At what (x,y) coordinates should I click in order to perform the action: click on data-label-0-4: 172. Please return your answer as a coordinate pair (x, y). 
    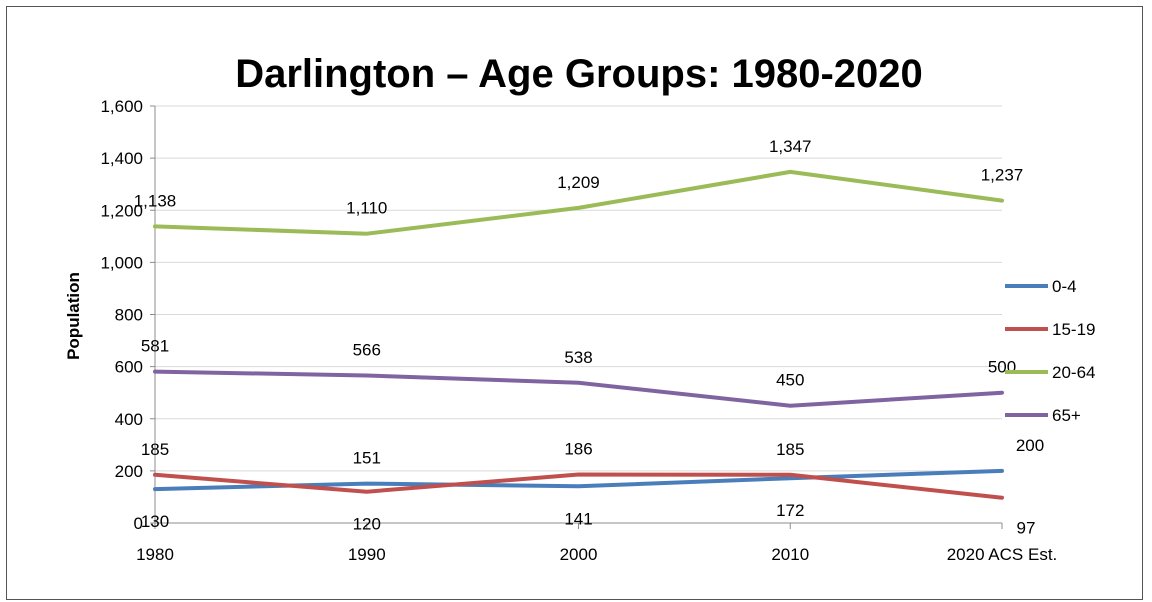
    Looking at the image, I should click on (790, 510).